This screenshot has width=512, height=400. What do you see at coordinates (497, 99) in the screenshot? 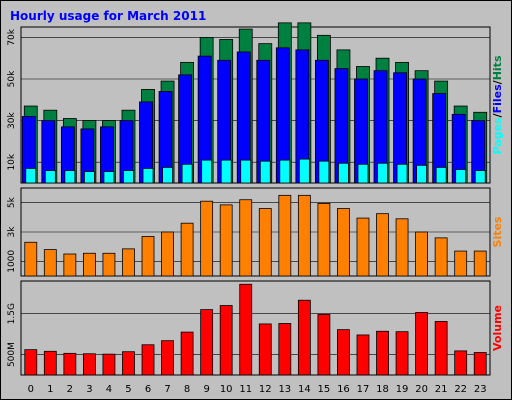
I see `y-axis-label-part: Files` at bounding box center [497, 99].